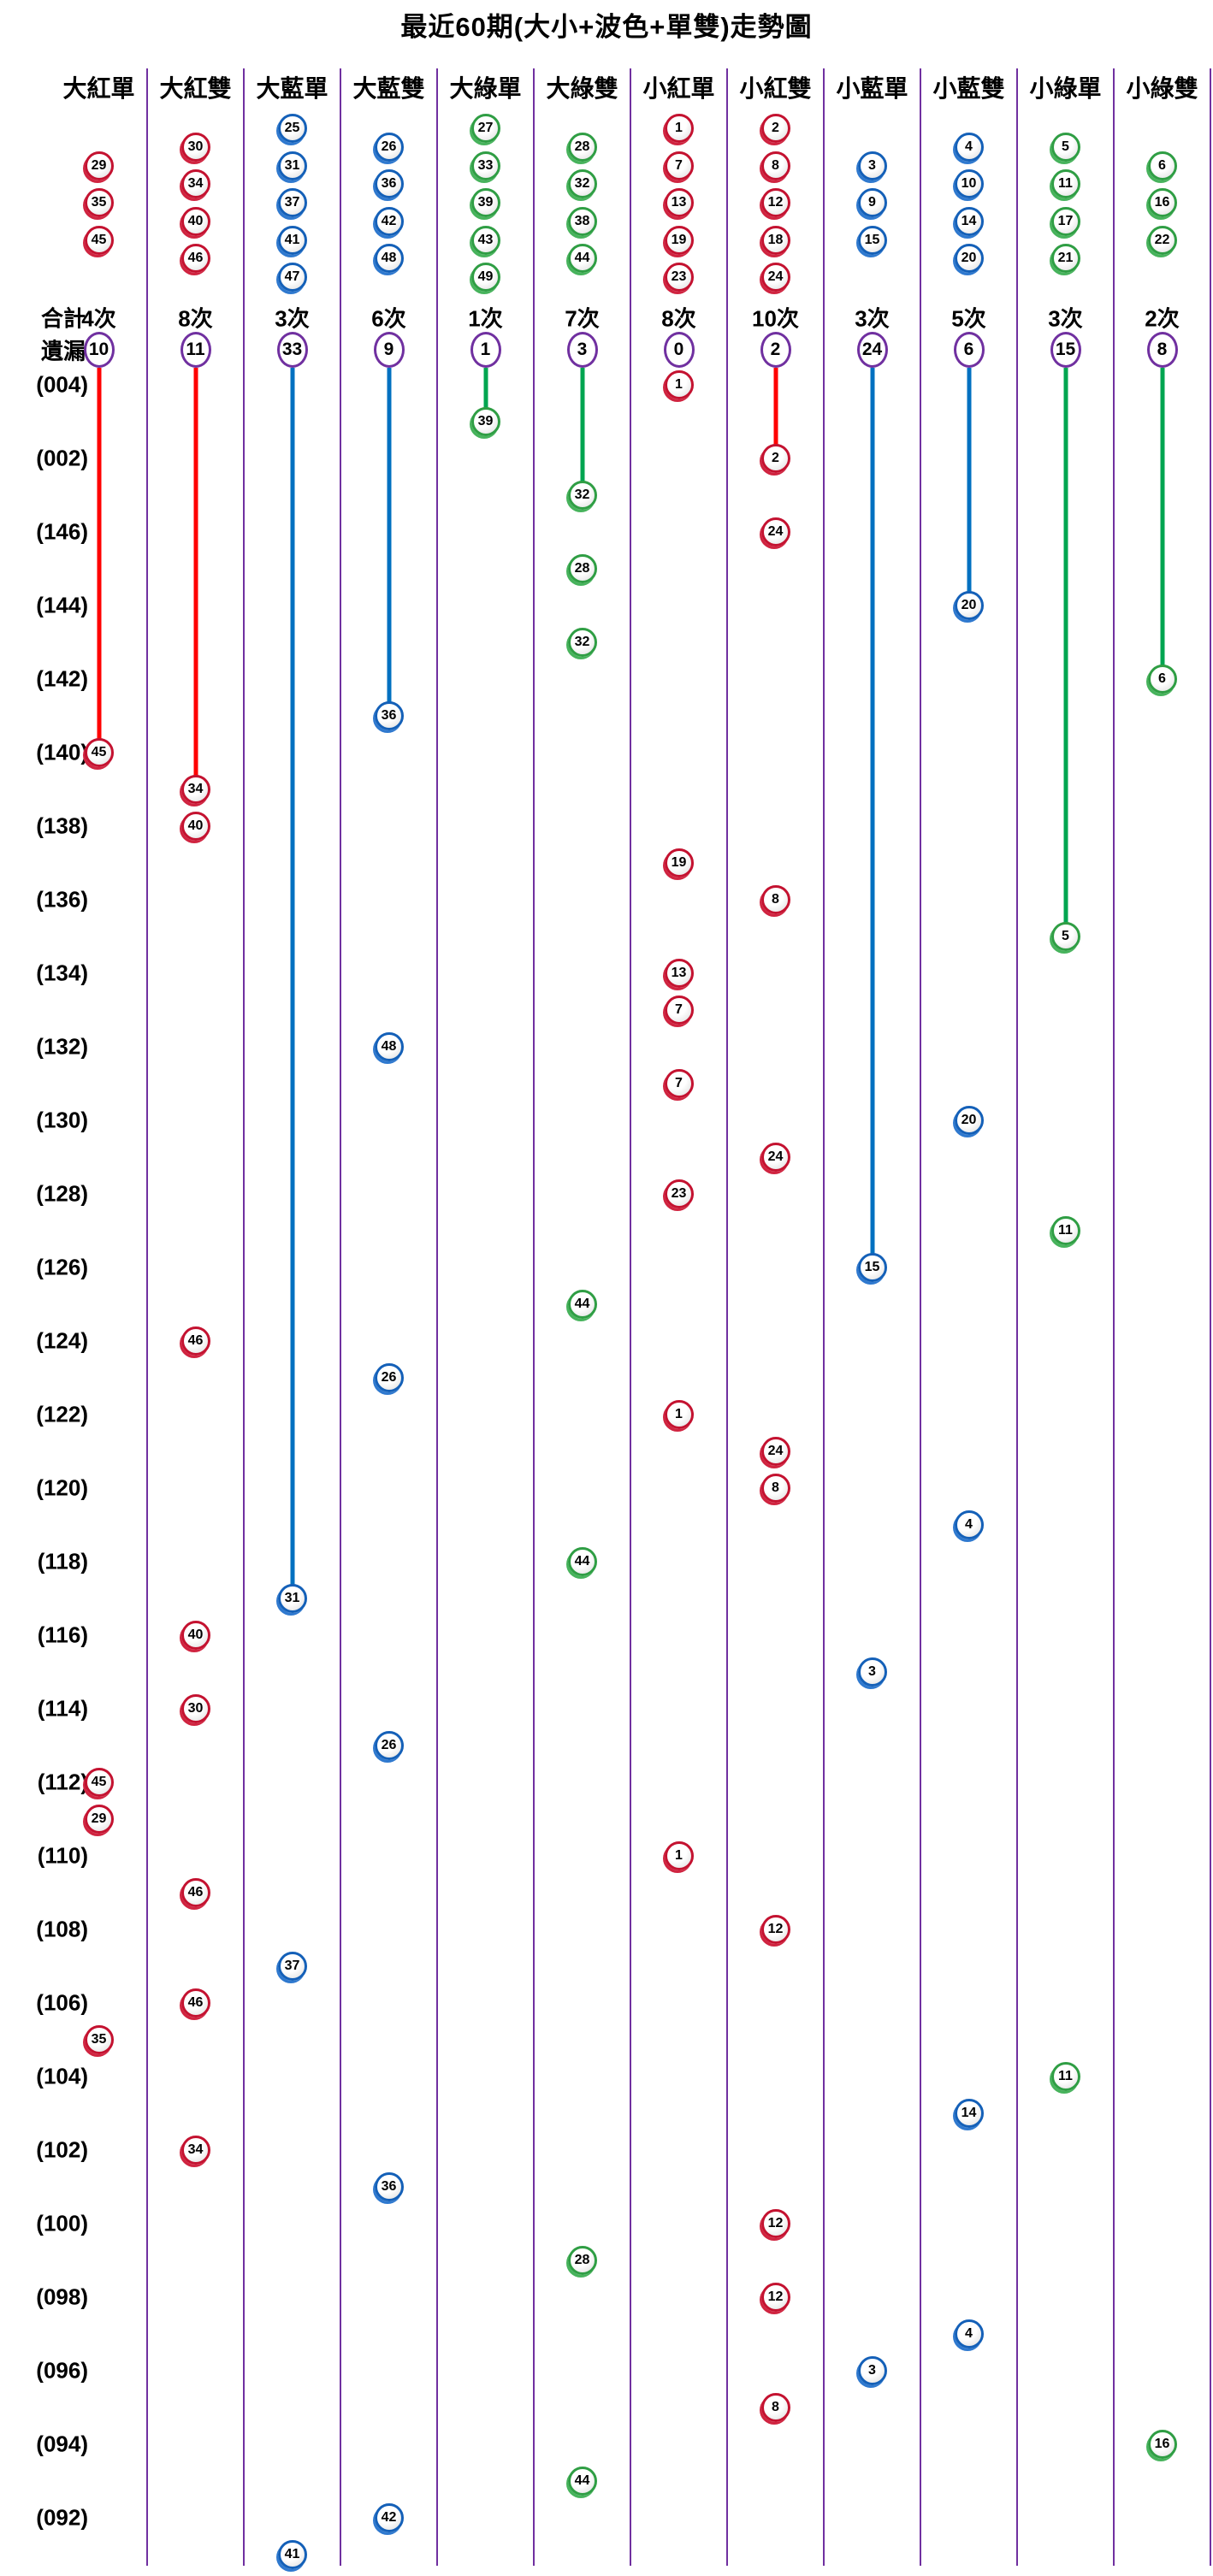  What do you see at coordinates (62, 1487) in the screenshot?
I see `period-label: (120)` at bounding box center [62, 1487].